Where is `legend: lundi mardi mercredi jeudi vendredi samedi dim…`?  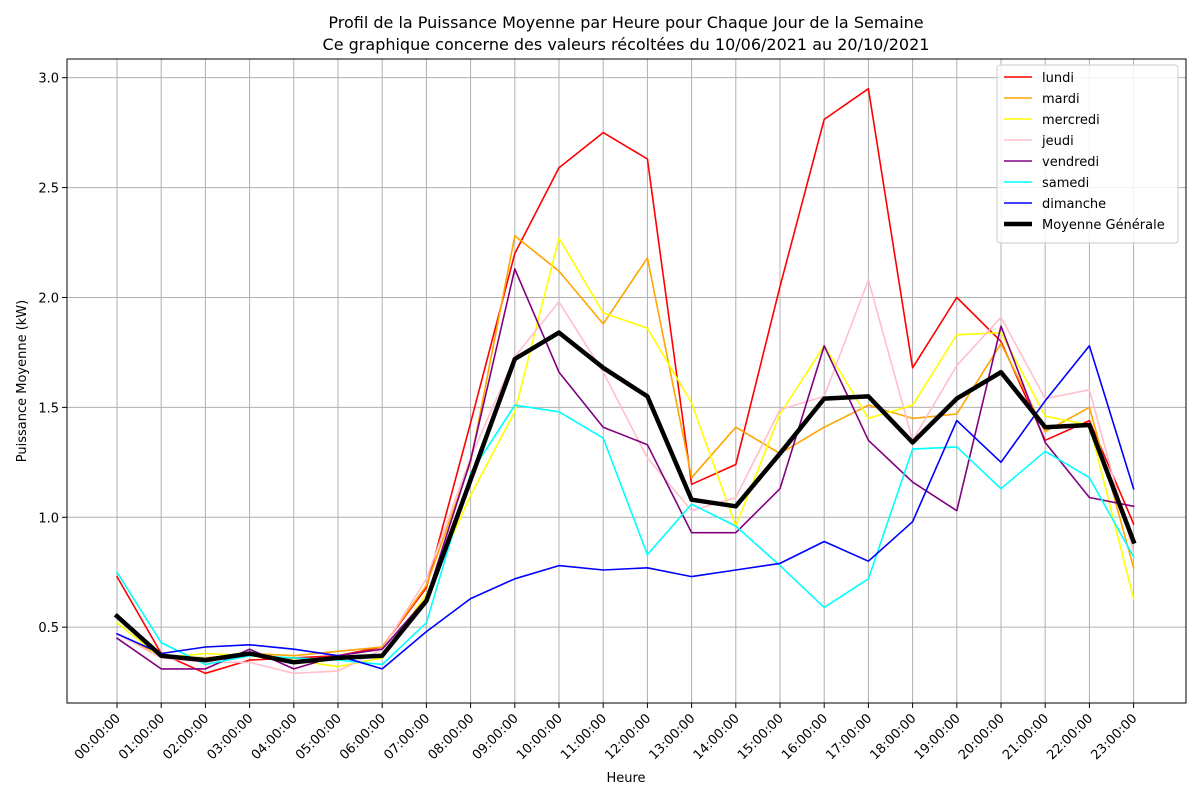 legend: lundi mardi mercredi jeudi vendredi samedi dim… is located at coordinates (1087, 154).